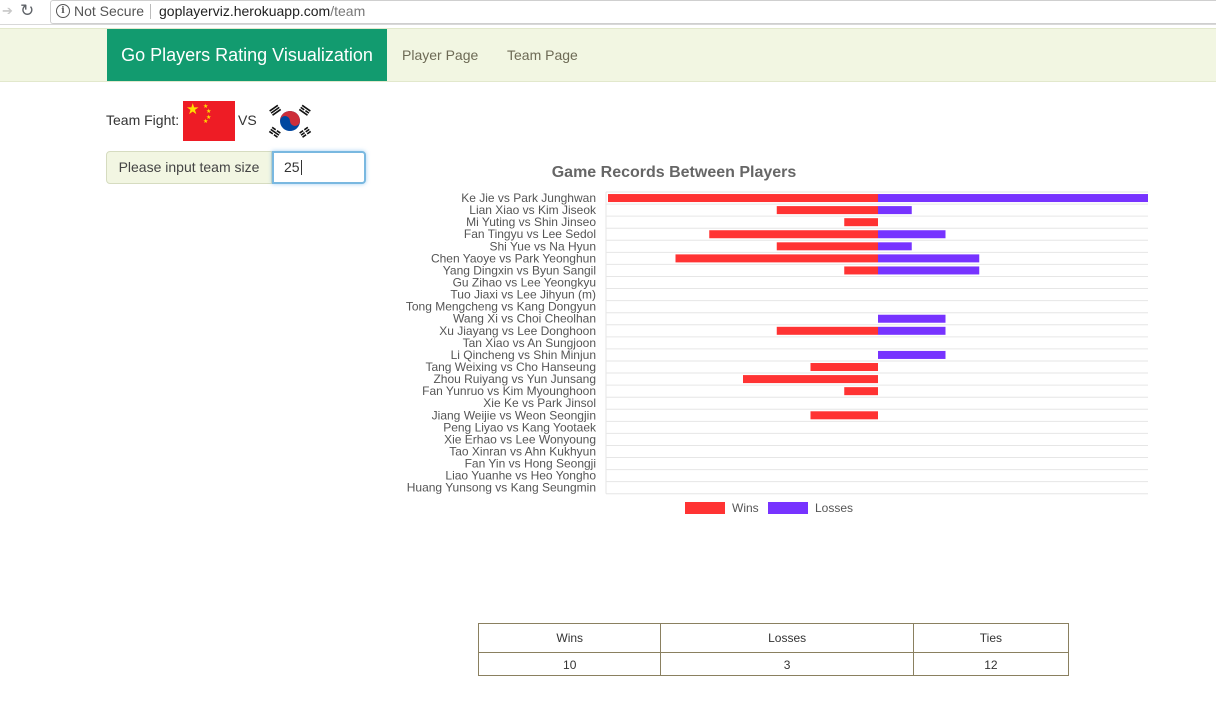 This screenshot has height=716, width=1216. Describe the element at coordinates (301, 167) in the screenshot. I see `text-caret` at that location.